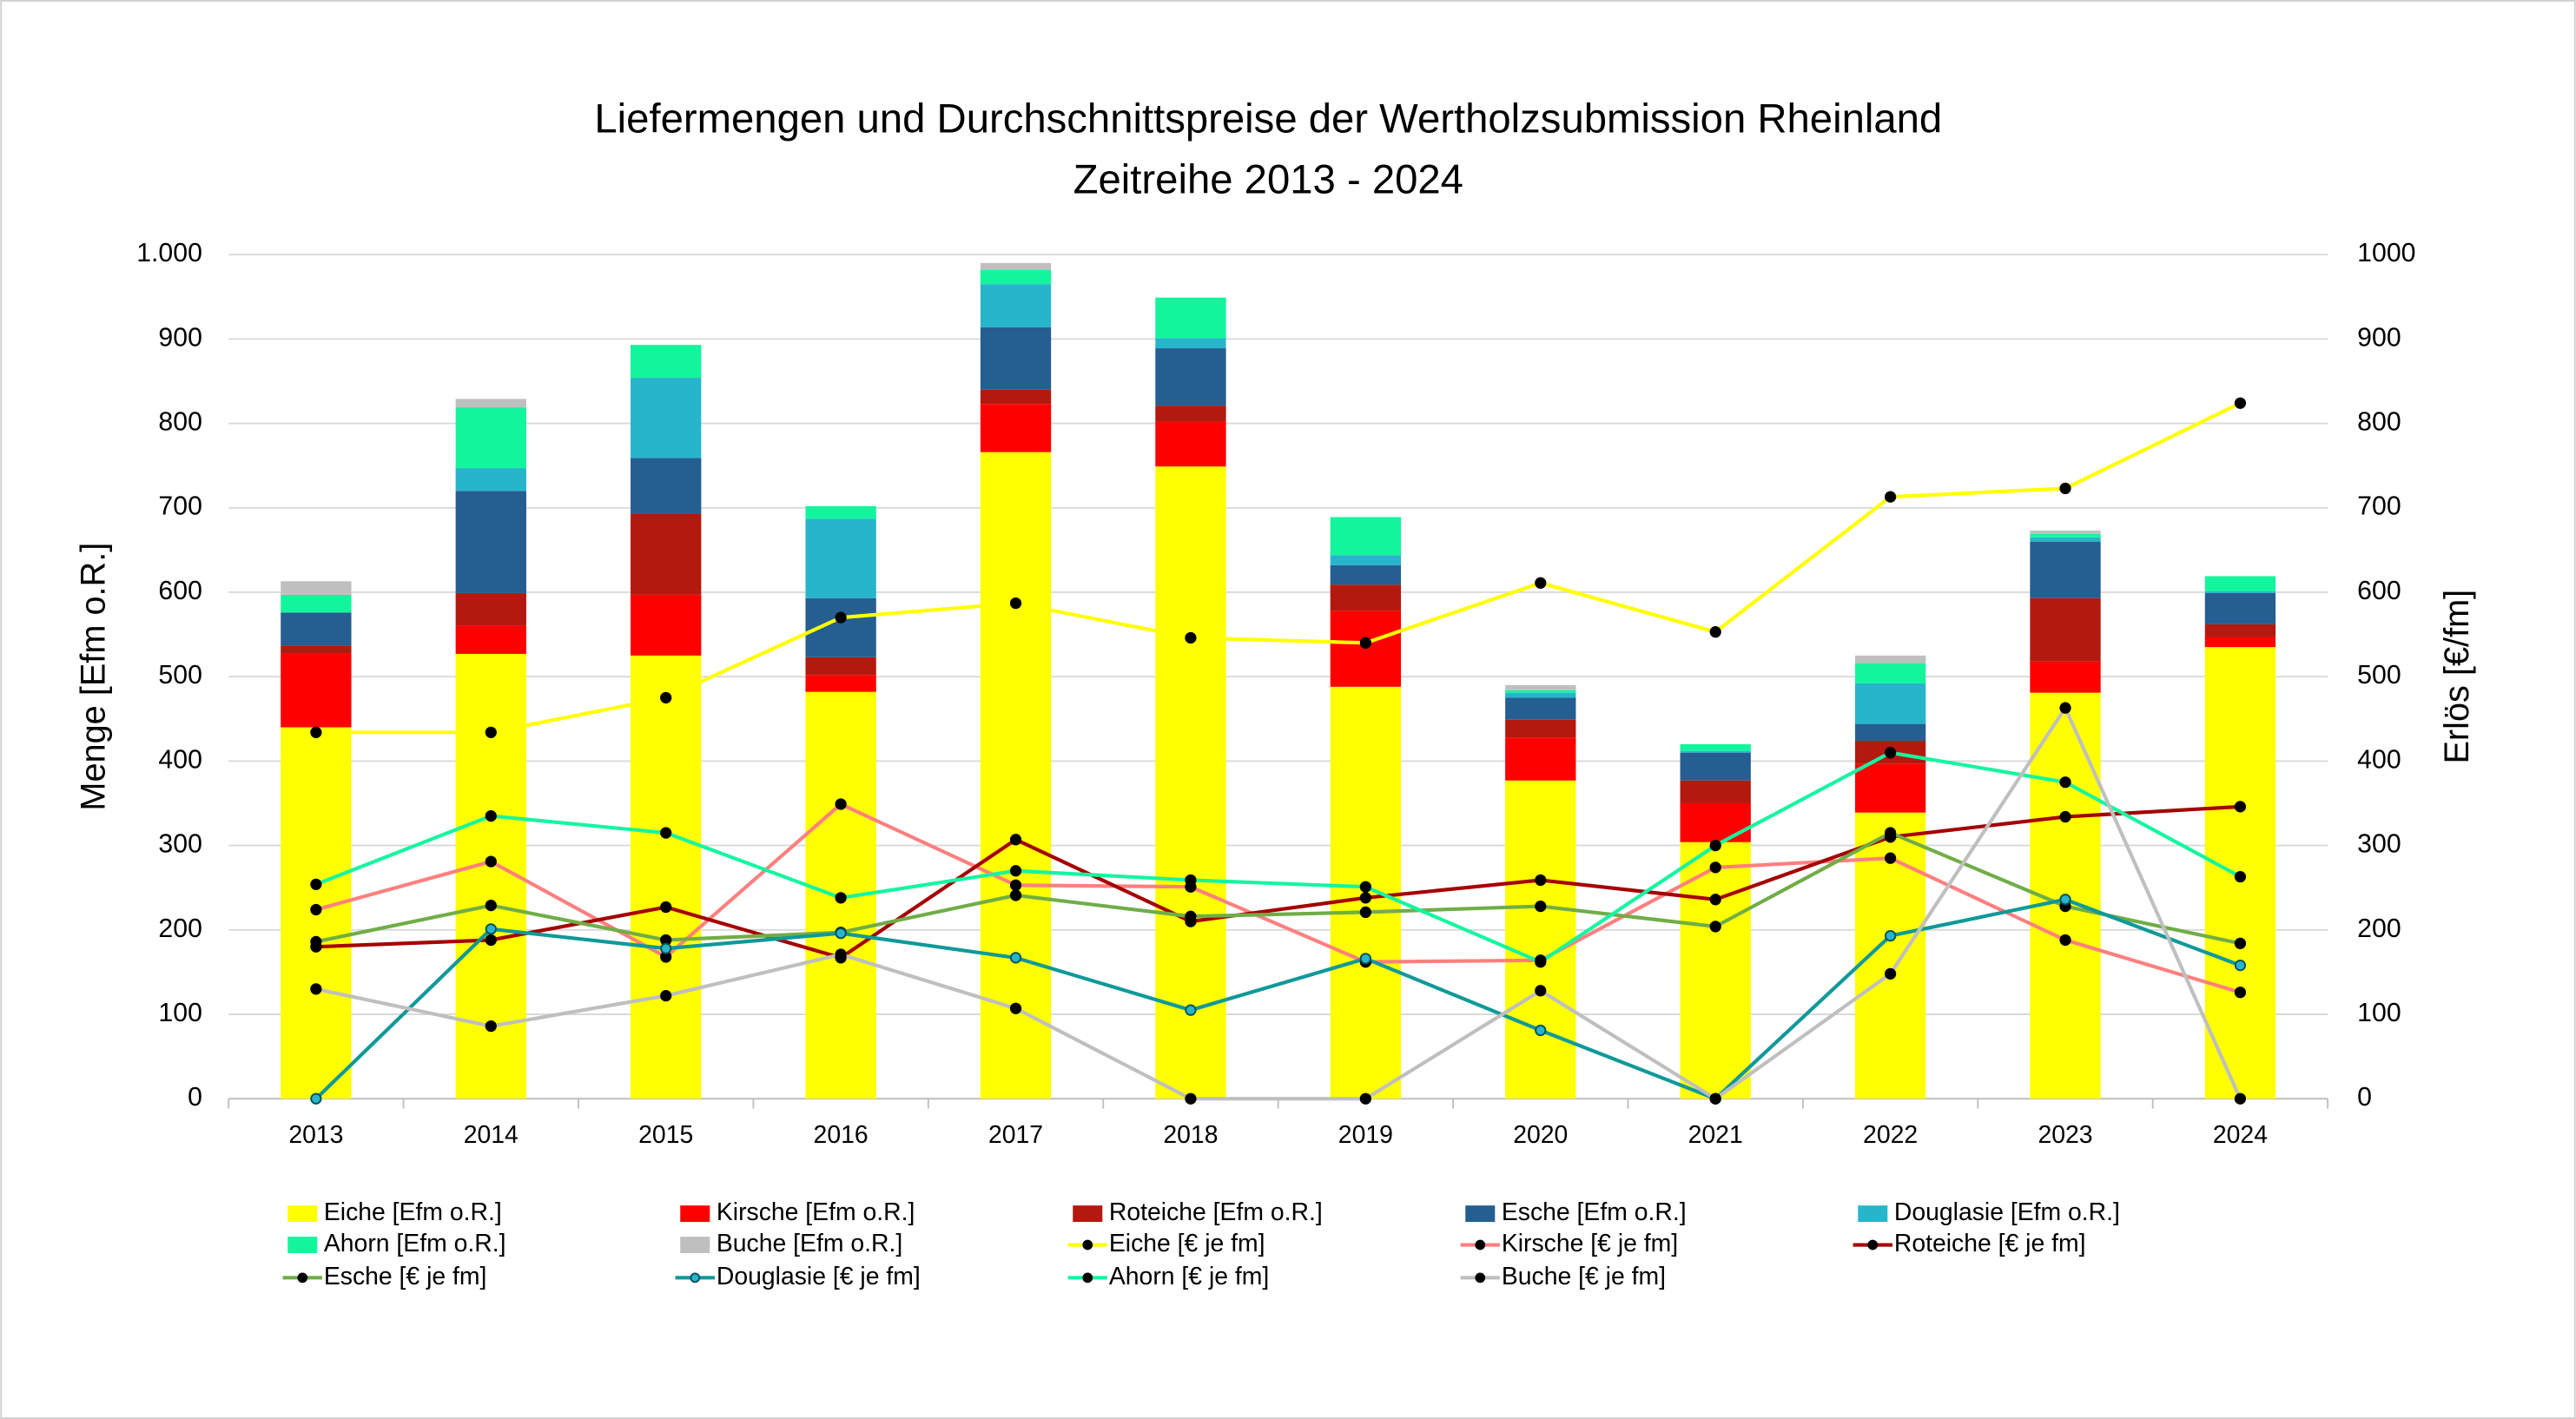 This screenshot has width=2576, height=1419. Describe the element at coordinates (1715, 1135) in the screenshot. I see `x-tick-label: 2021` at that location.